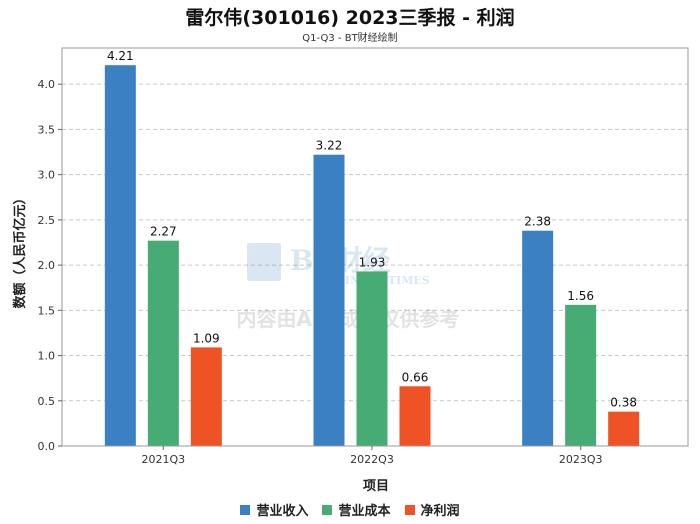  What do you see at coordinates (282, 511) in the screenshot?
I see `legend-label-revenue: 营业收入` at bounding box center [282, 511].